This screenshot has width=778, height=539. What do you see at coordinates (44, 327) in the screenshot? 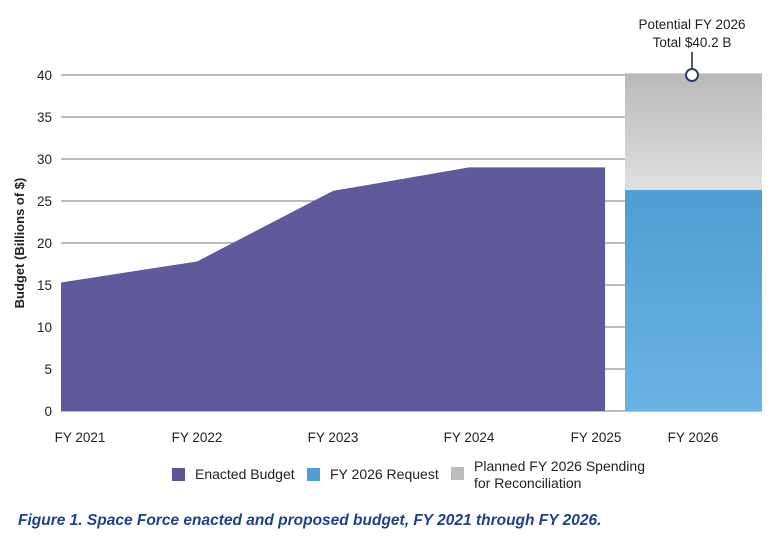
I see `y-tick-10: 10` at bounding box center [44, 327].